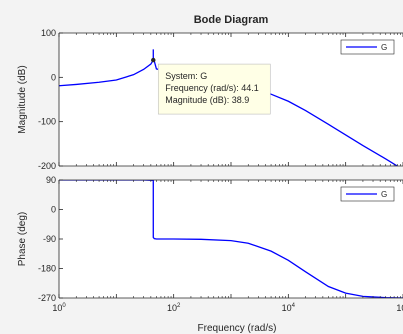  Describe the element at coordinates (64, 306) in the screenshot. I see `x-tick-label-exponent: 0` at that location.